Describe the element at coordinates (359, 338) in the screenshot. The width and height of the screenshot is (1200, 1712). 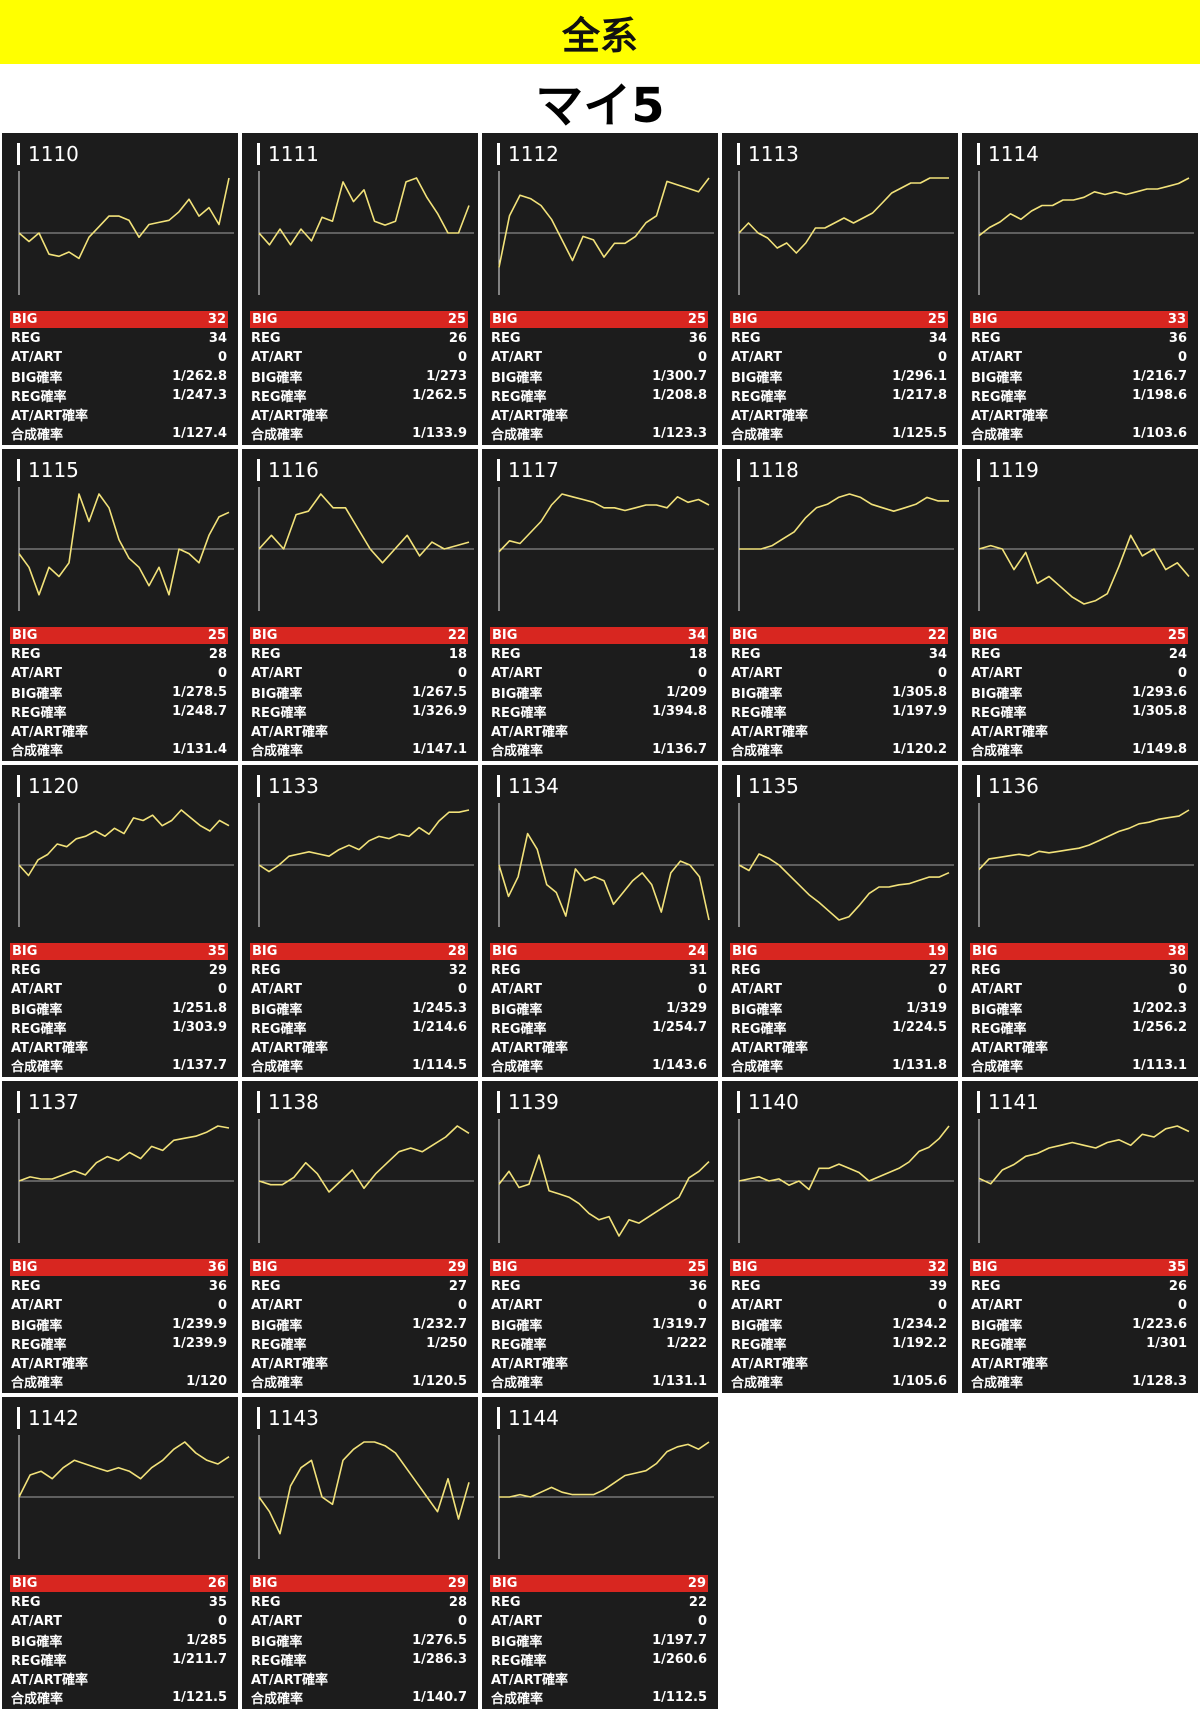
I see `stat-row-reg: REG 26` at that location.